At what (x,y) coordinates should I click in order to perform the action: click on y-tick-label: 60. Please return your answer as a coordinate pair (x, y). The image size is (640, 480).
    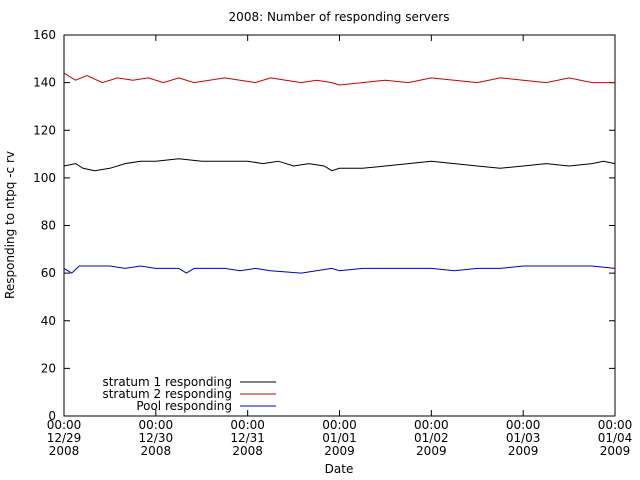
    Looking at the image, I should click on (48, 273).